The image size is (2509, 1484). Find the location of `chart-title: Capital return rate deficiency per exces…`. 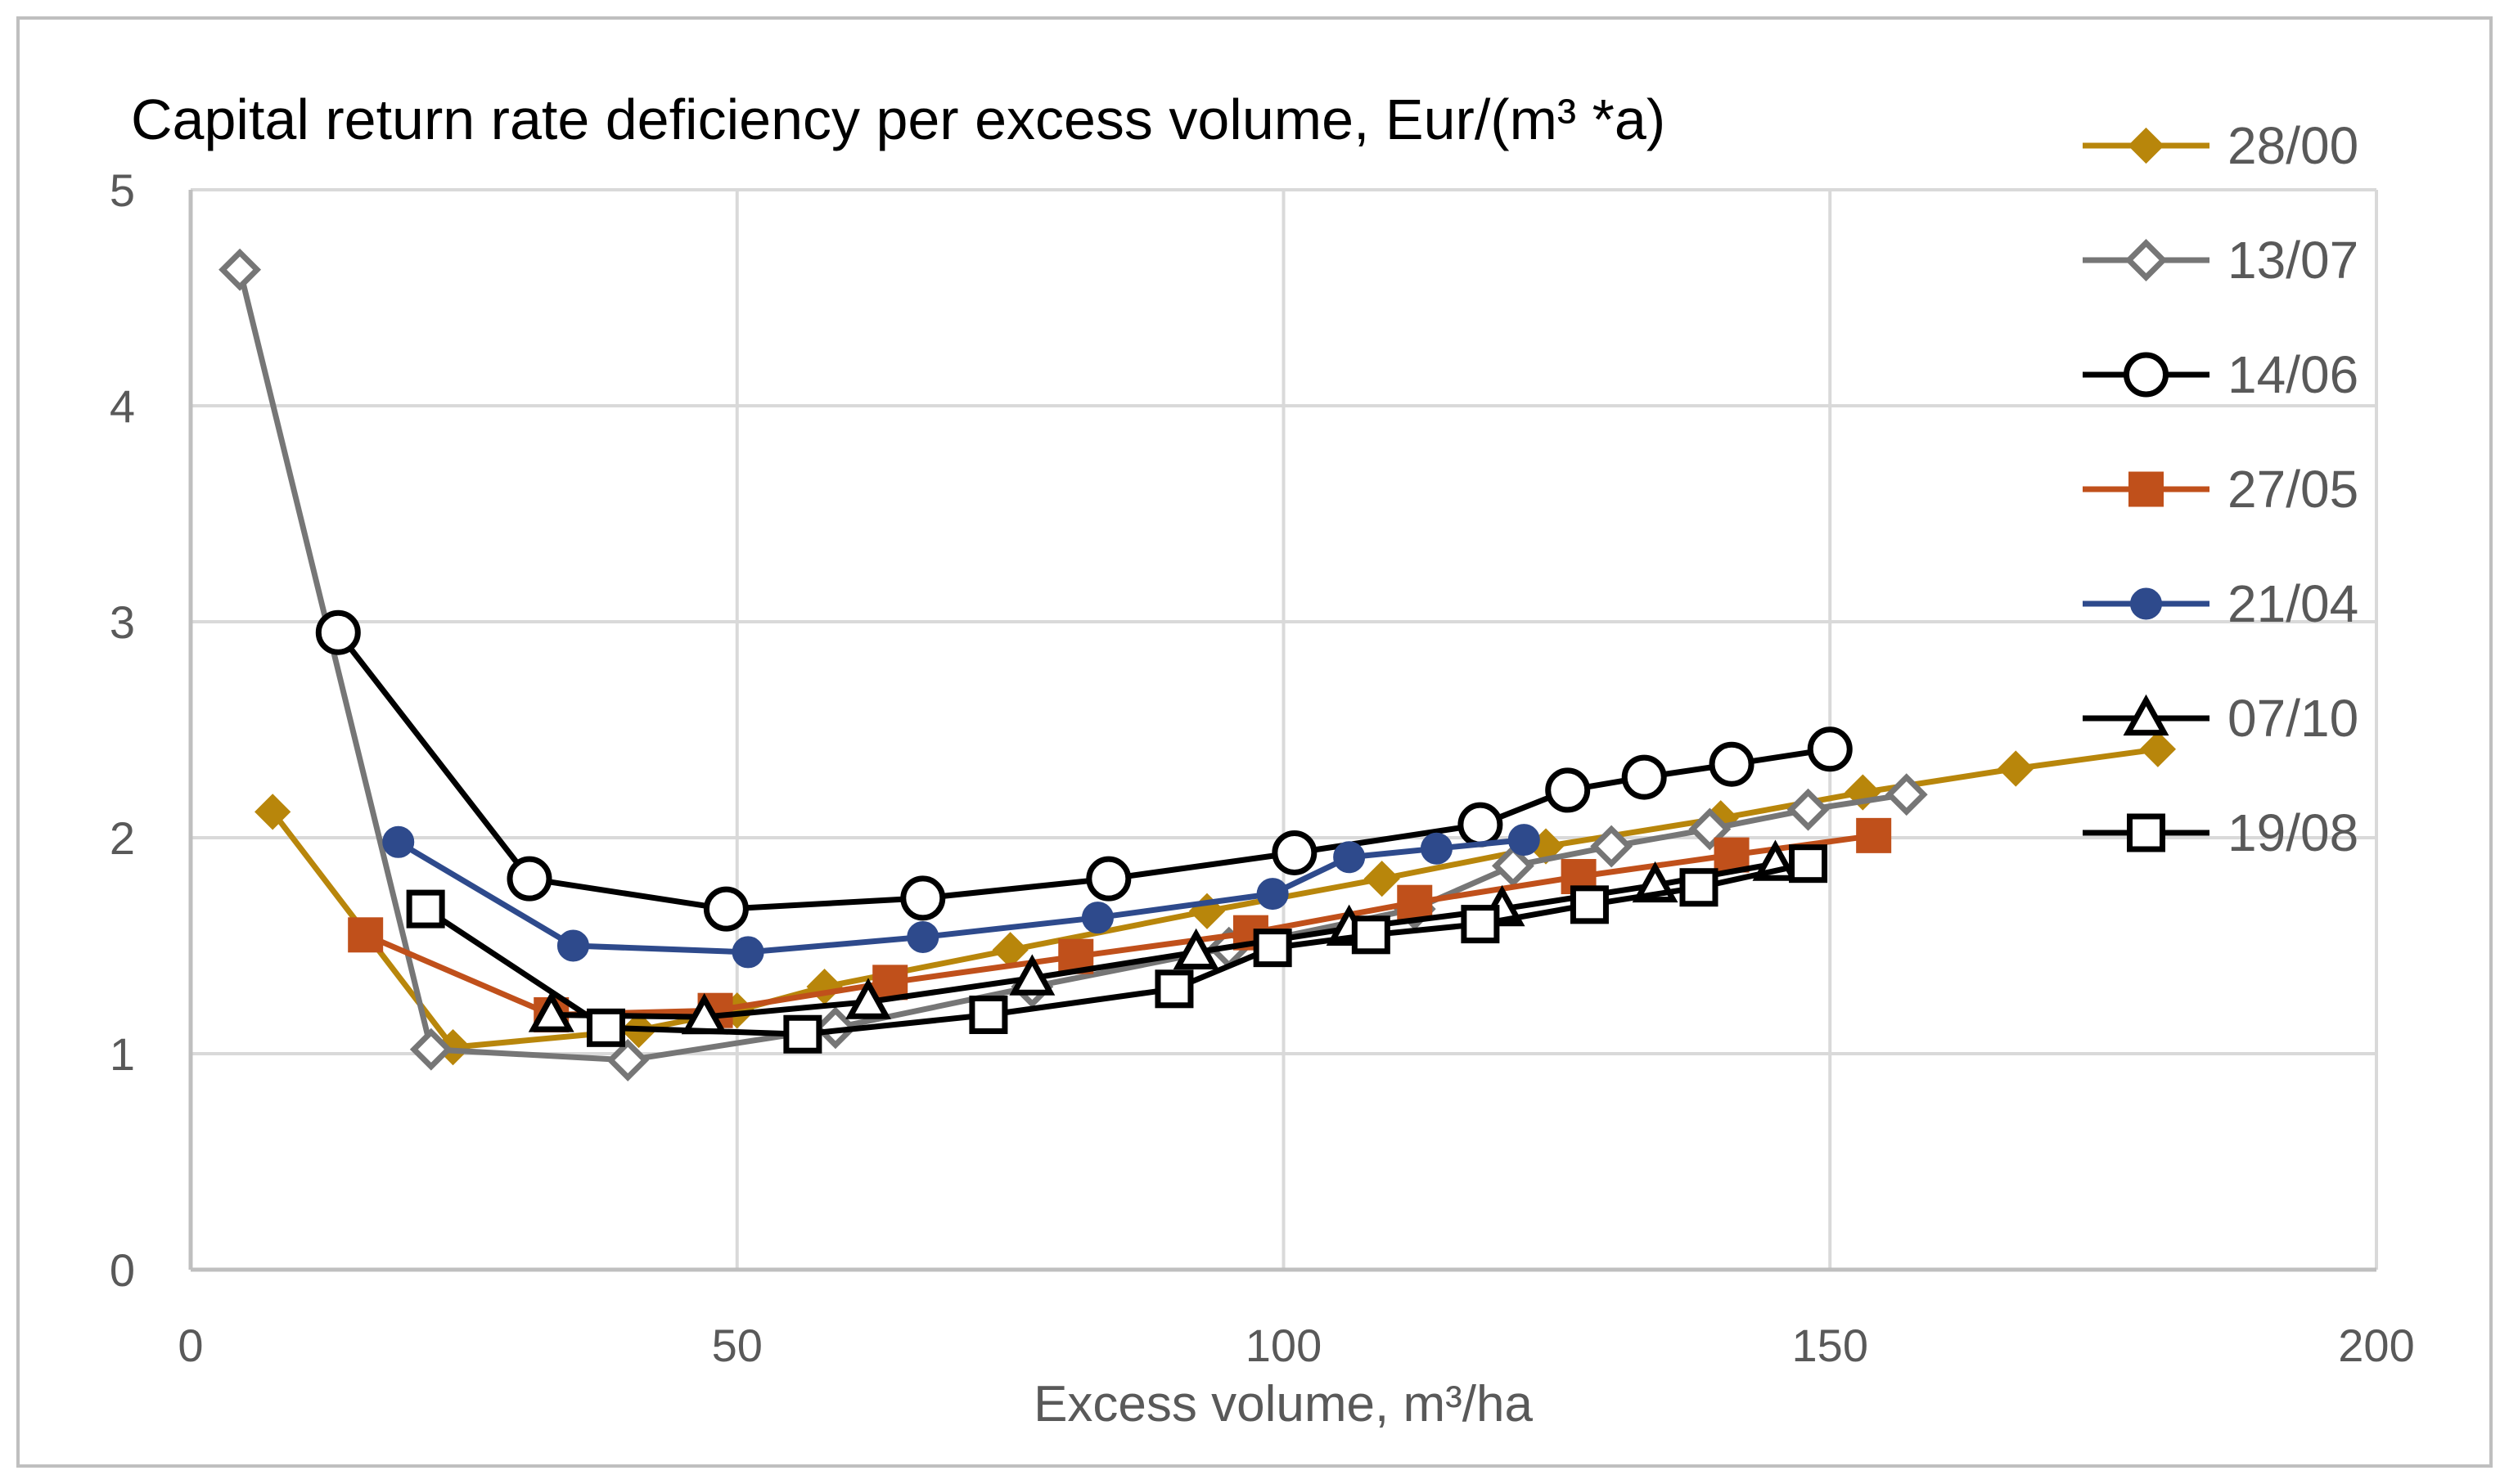

chart-title: Capital return rate deficiency per exces… is located at coordinates (898, 119).